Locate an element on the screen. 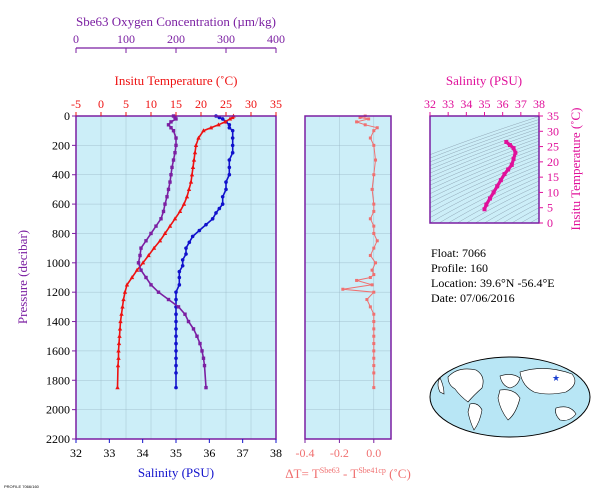  salinity-tick-label: 33 is located at coordinates (109, 453).